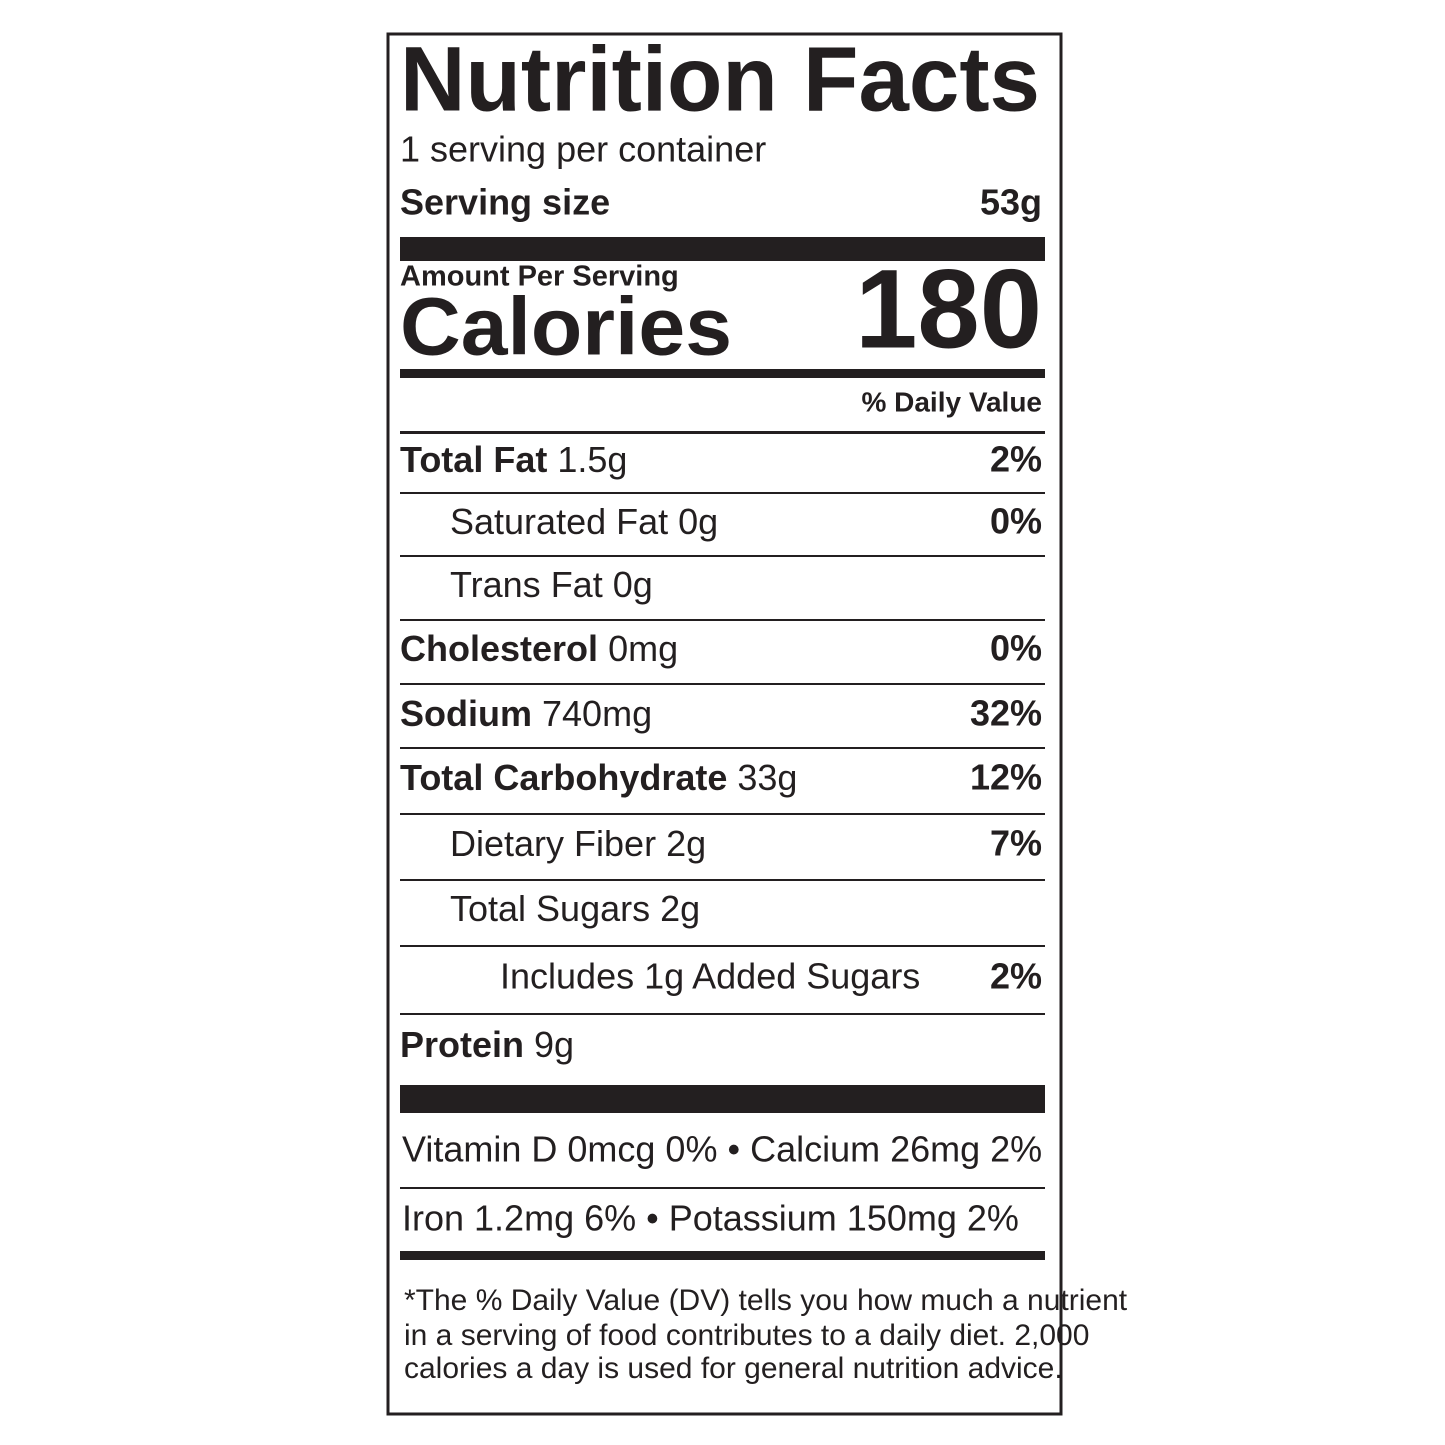 The image size is (1445, 1445). I want to click on serving-size-label: Serving size, so click(505, 202).